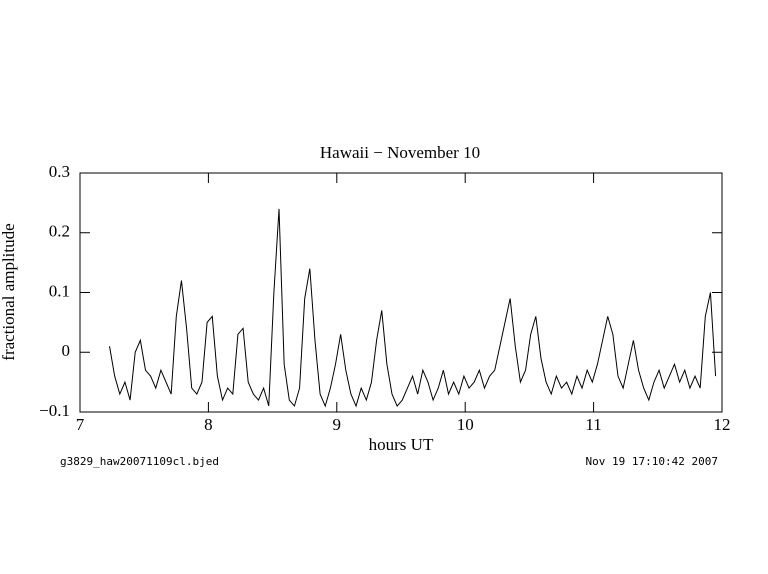  I want to click on x-tick-label: 12, so click(722, 424).